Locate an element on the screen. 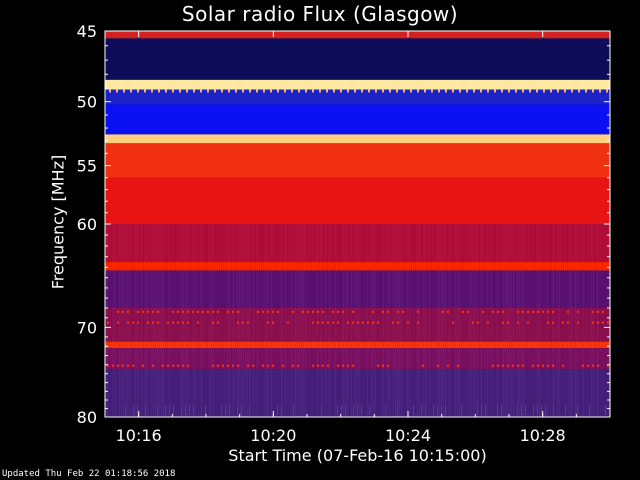 The width and height of the screenshot is (640, 480). y-tick-label: 55 is located at coordinates (87, 166).